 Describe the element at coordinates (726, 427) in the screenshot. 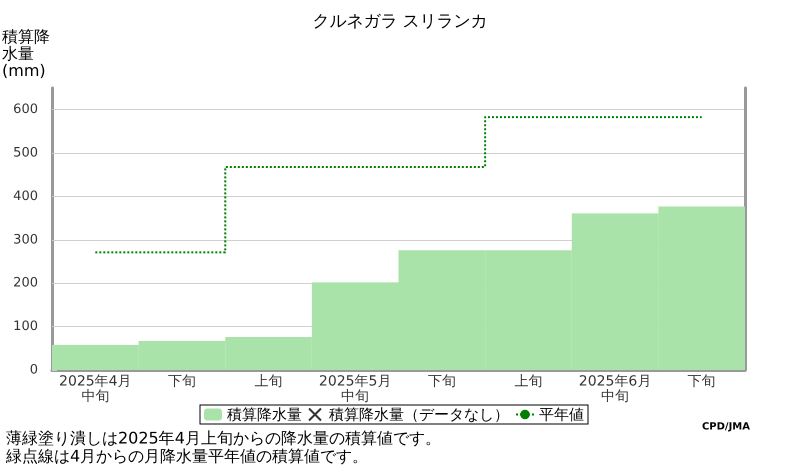

I see `text: CPD/JMA` at that location.